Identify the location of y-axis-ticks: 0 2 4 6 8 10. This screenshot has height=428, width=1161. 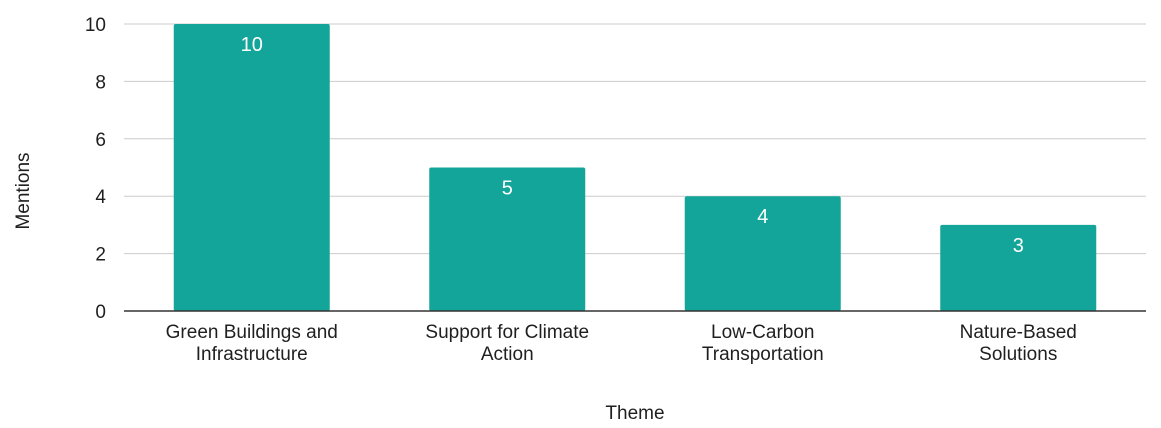
(96, 169).